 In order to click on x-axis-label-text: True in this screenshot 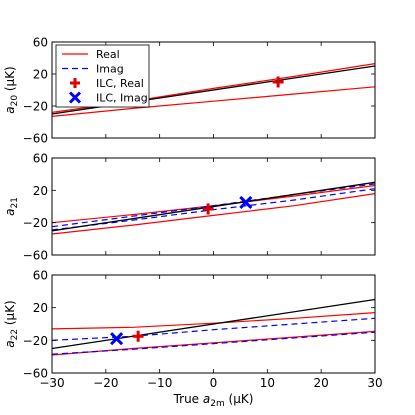, I will do `click(188, 399)`.